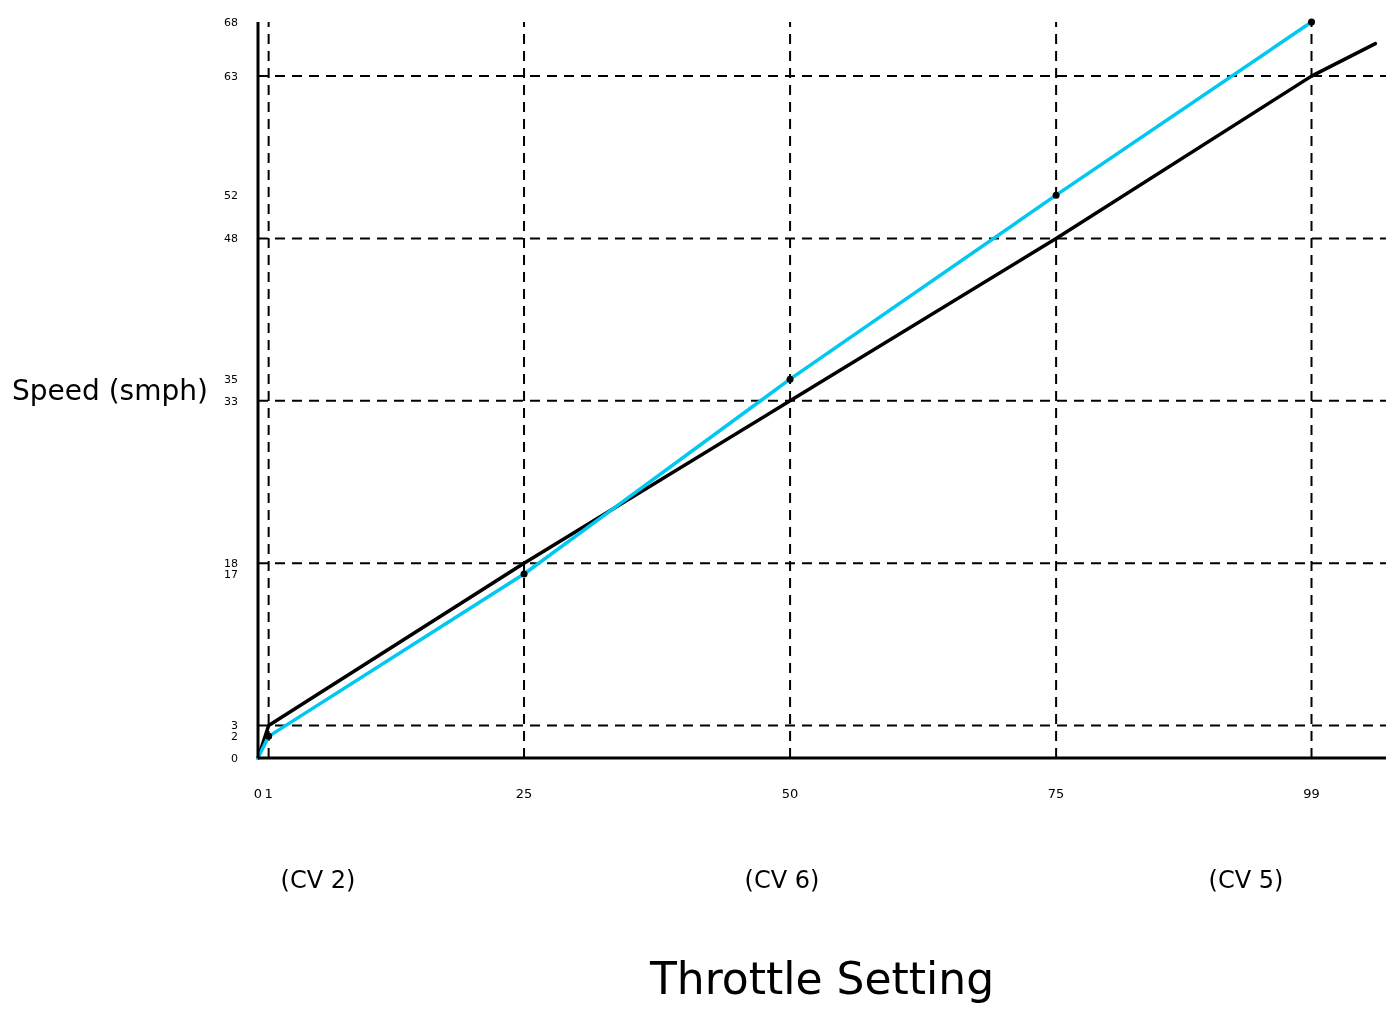 This screenshot has width=1394, height=1017. Describe the element at coordinates (1246, 880) in the screenshot. I see `text: (CV 5)` at that location.